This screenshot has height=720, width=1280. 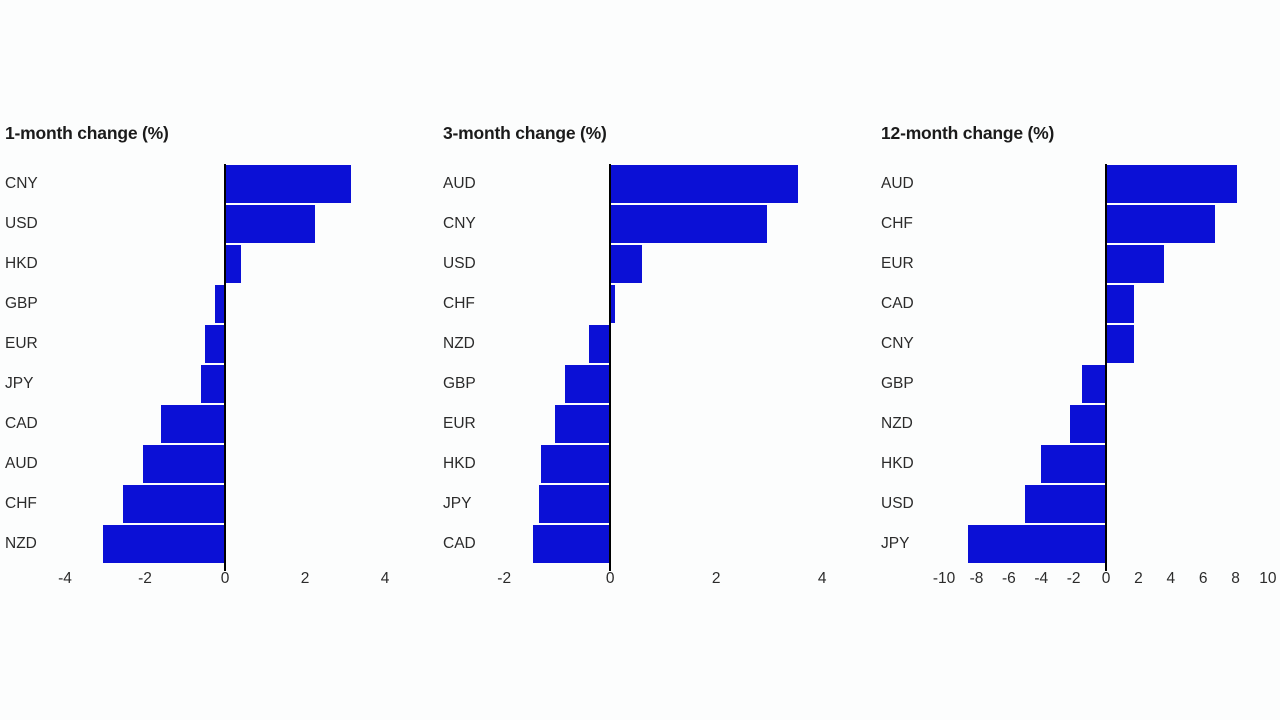 I want to click on x-tick-label: -10, so click(x=944, y=578).